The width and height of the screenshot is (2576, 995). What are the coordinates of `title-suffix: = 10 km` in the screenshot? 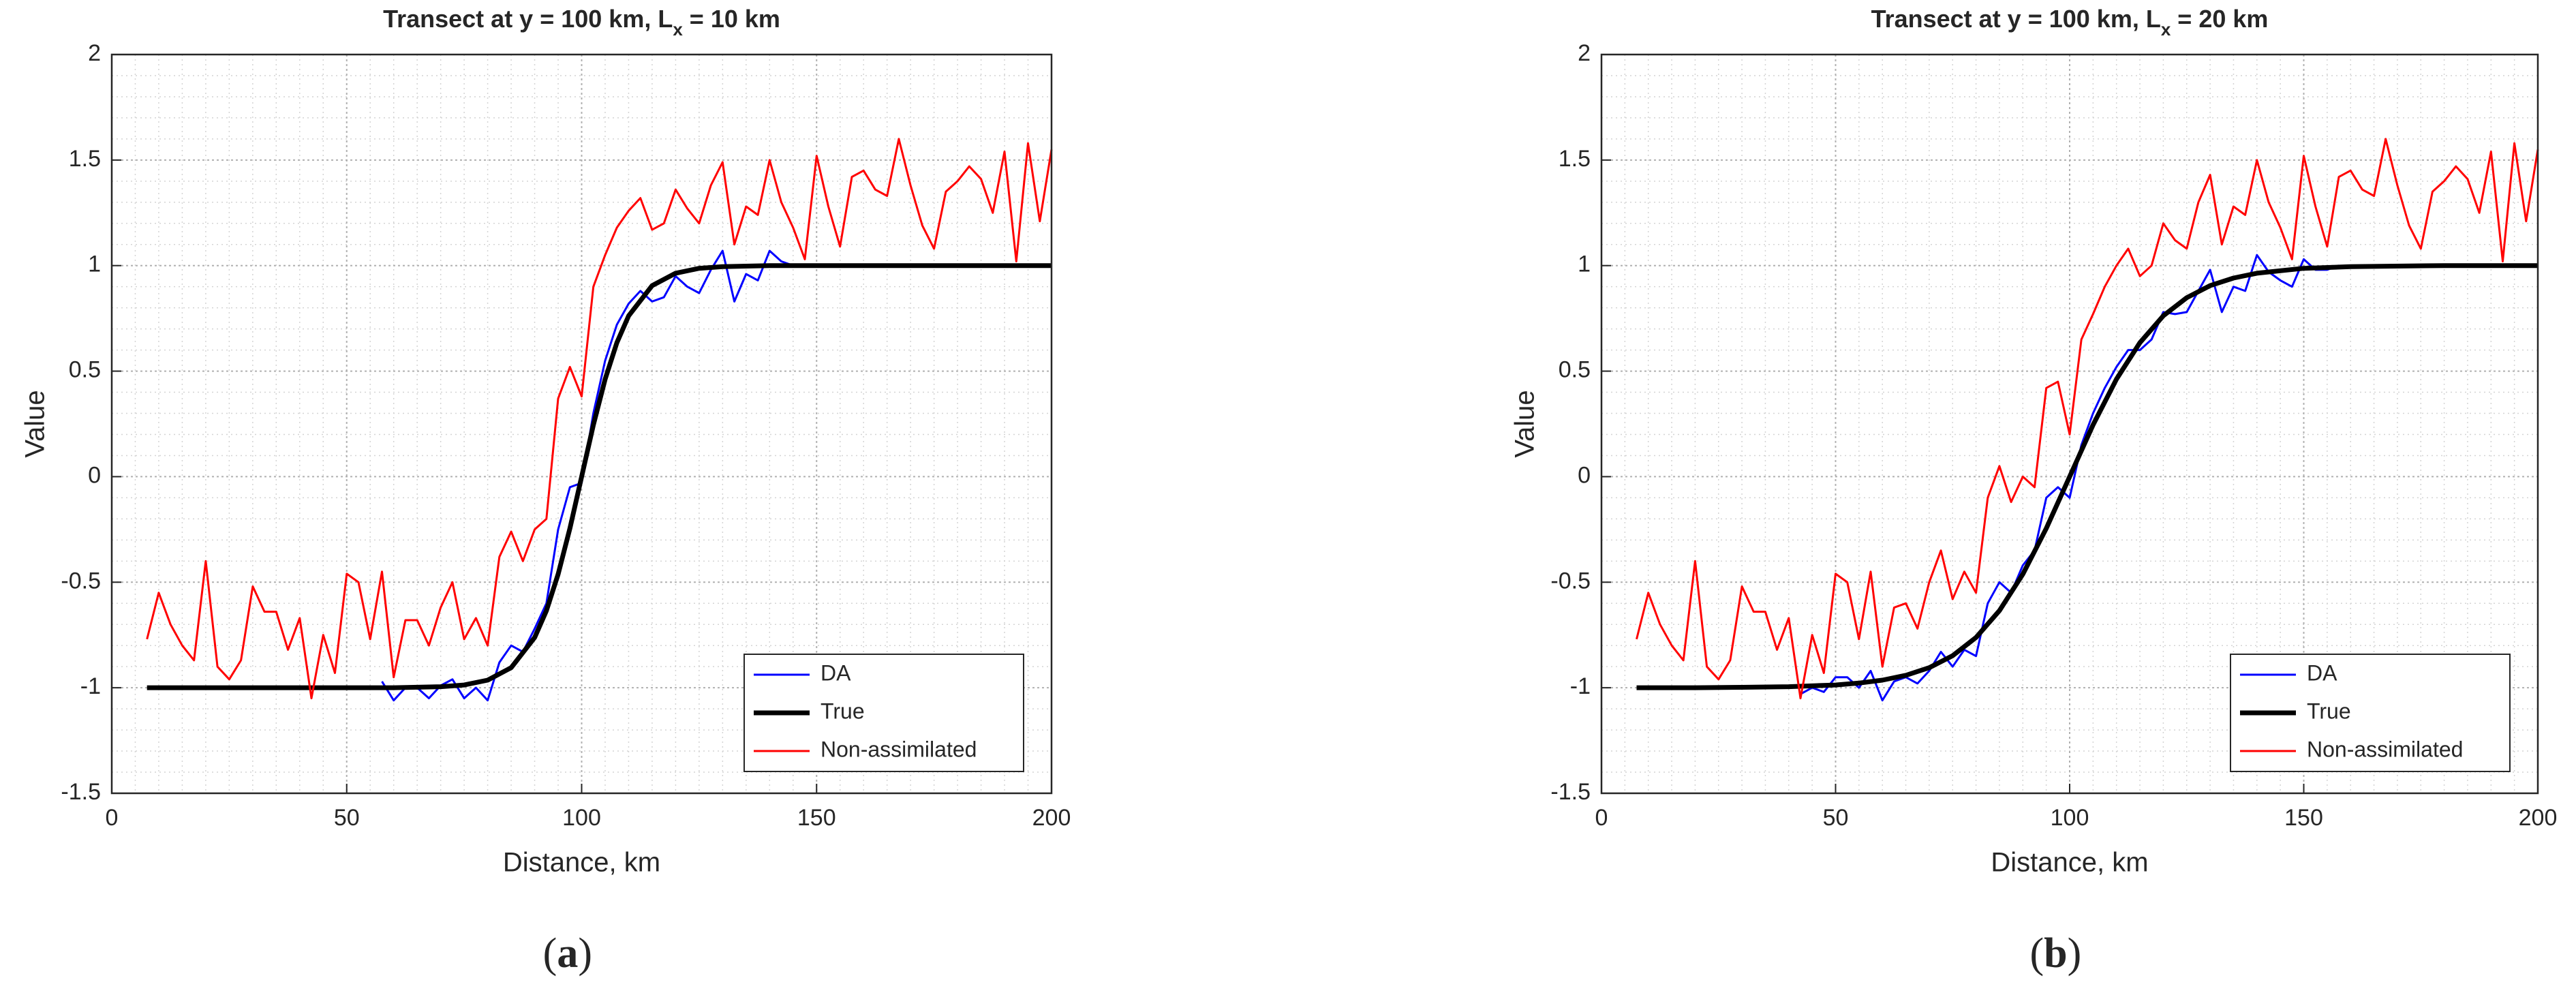 It's located at (731, 19).